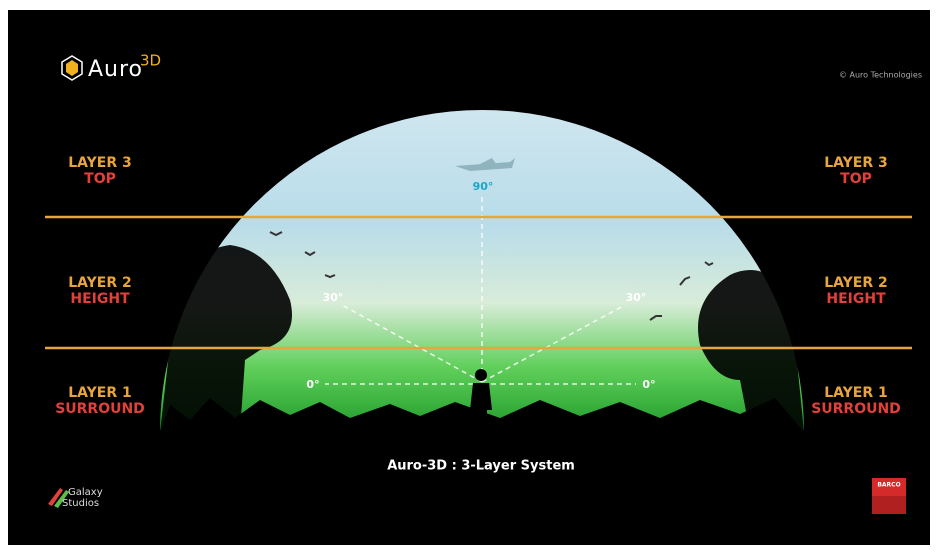  What do you see at coordinates (150, 61) in the screenshot?
I see `logo-superscript: 3D` at bounding box center [150, 61].